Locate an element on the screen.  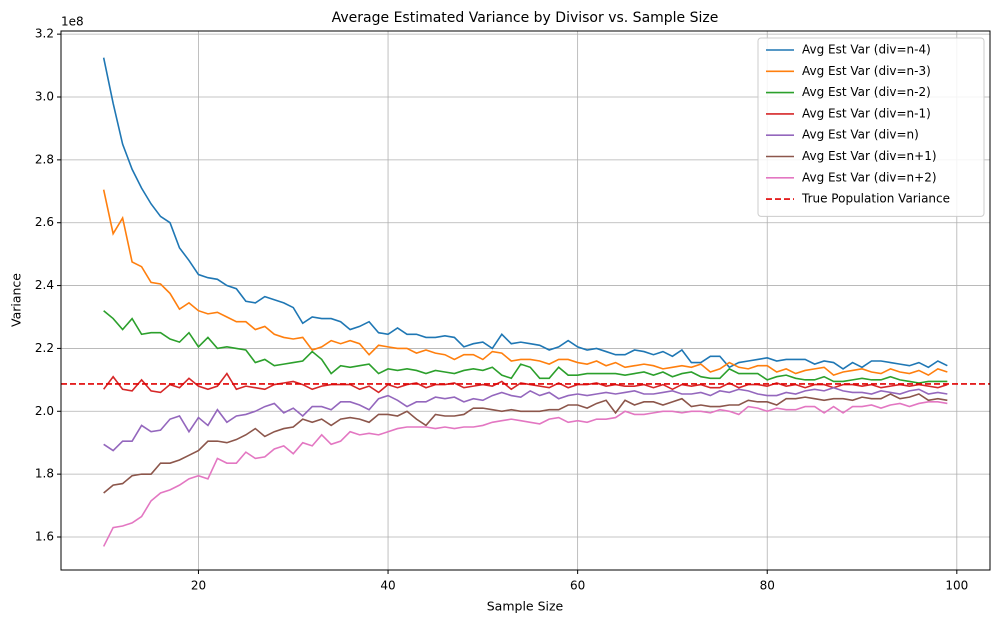
y-tick-label: 1.6 is located at coordinates (44, 537).